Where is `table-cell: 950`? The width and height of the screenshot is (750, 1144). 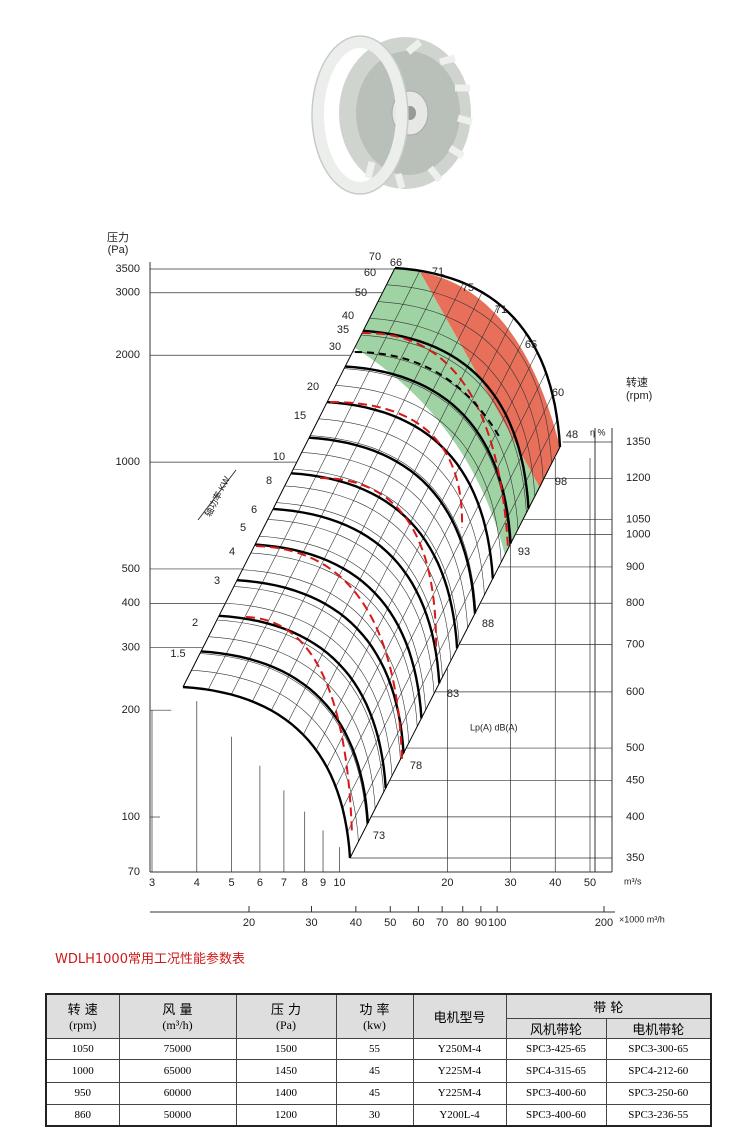 table-cell: 950 is located at coordinates (82, 1093).